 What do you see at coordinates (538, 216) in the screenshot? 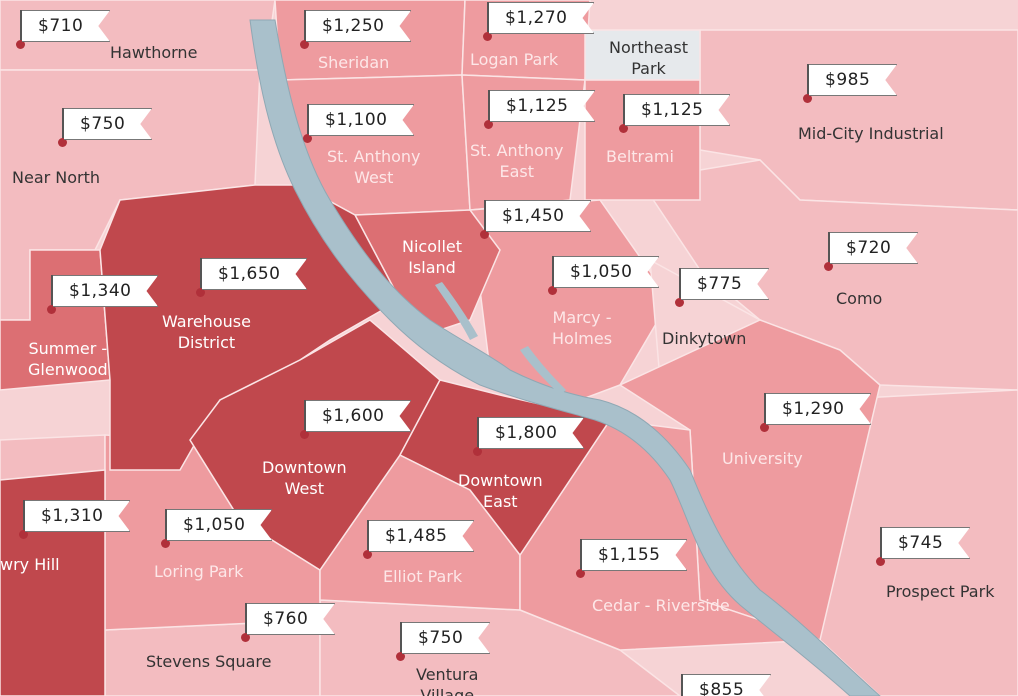
I see `price-label: $1,450` at bounding box center [538, 216].